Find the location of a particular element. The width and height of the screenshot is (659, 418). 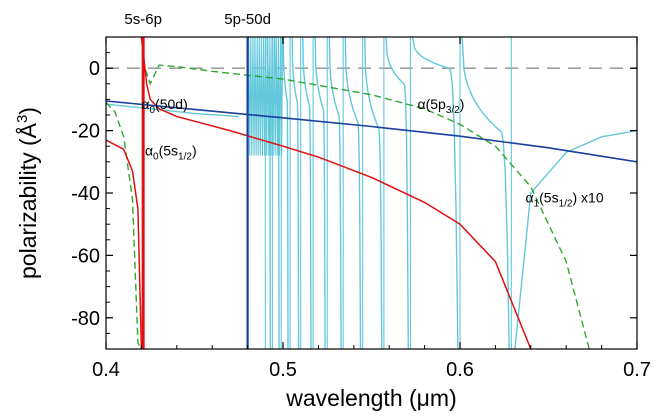

y-tick-label: 0 is located at coordinates (94, 69).